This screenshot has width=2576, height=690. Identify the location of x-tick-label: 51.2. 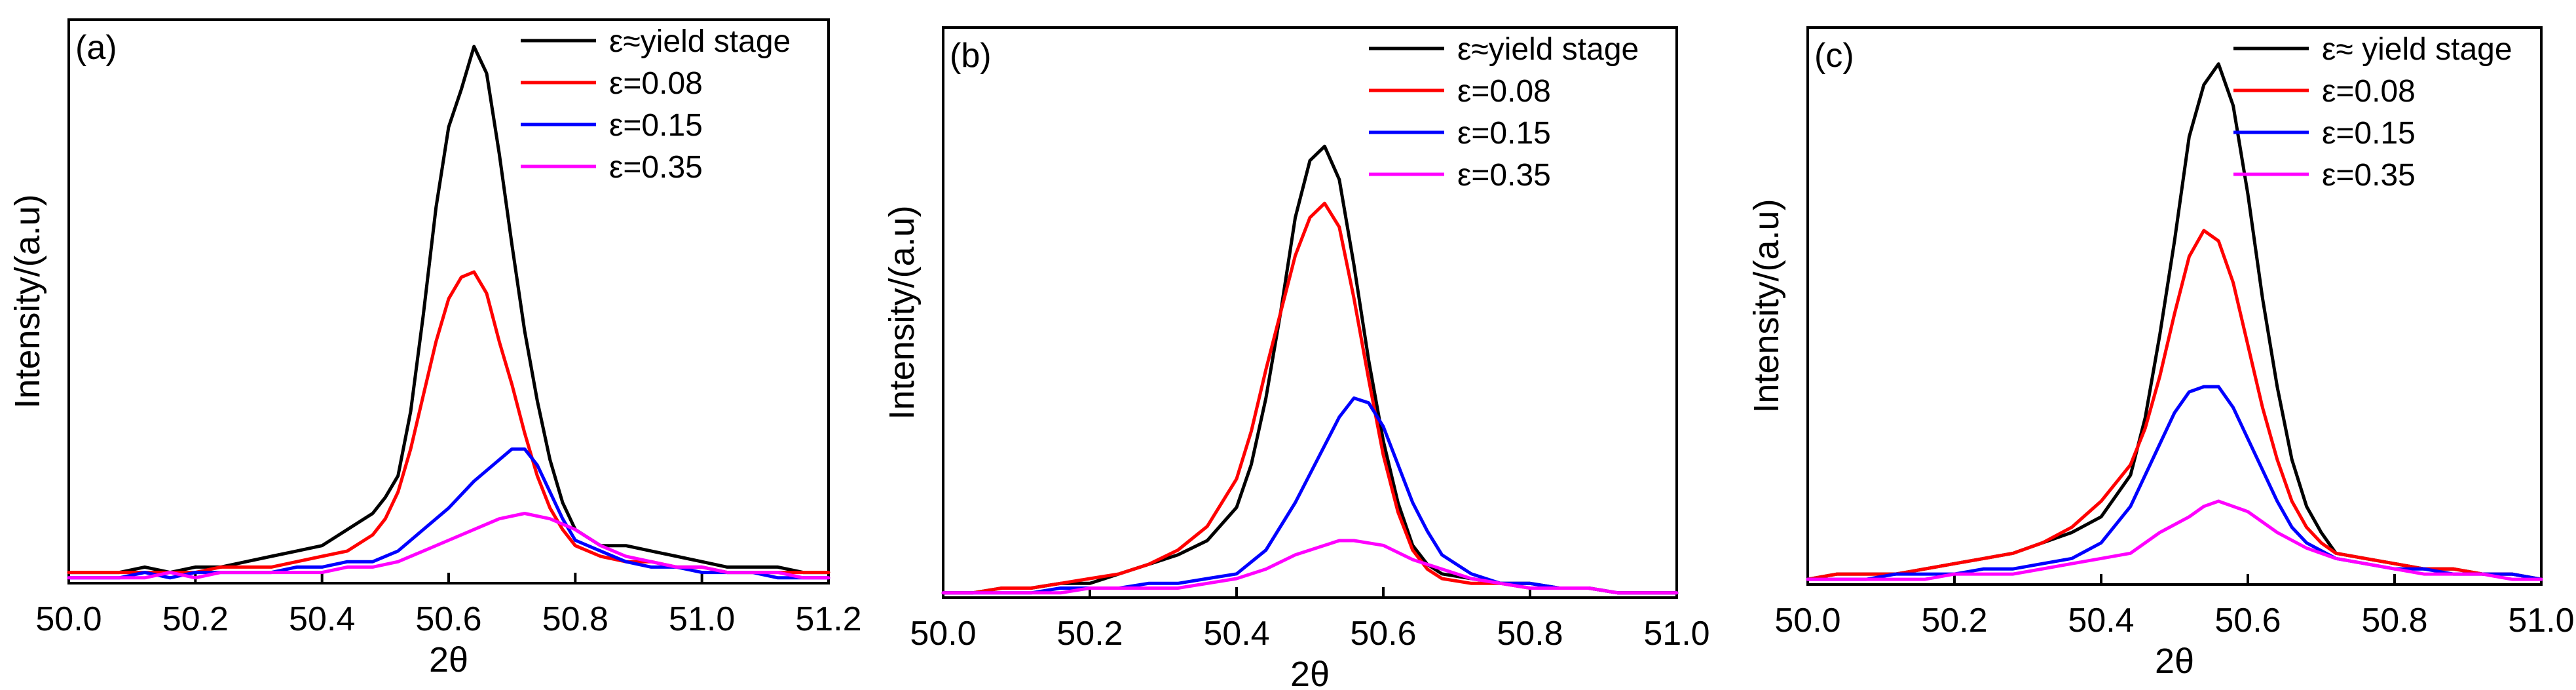
(828, 619).